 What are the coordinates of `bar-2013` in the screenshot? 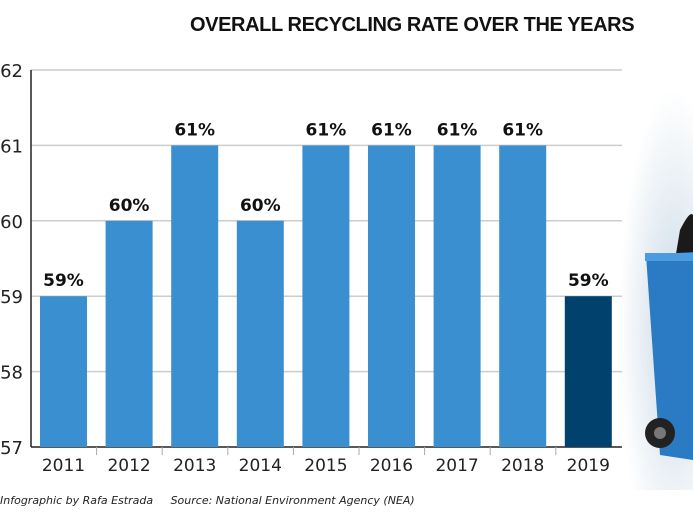 It's located at (195, 296).